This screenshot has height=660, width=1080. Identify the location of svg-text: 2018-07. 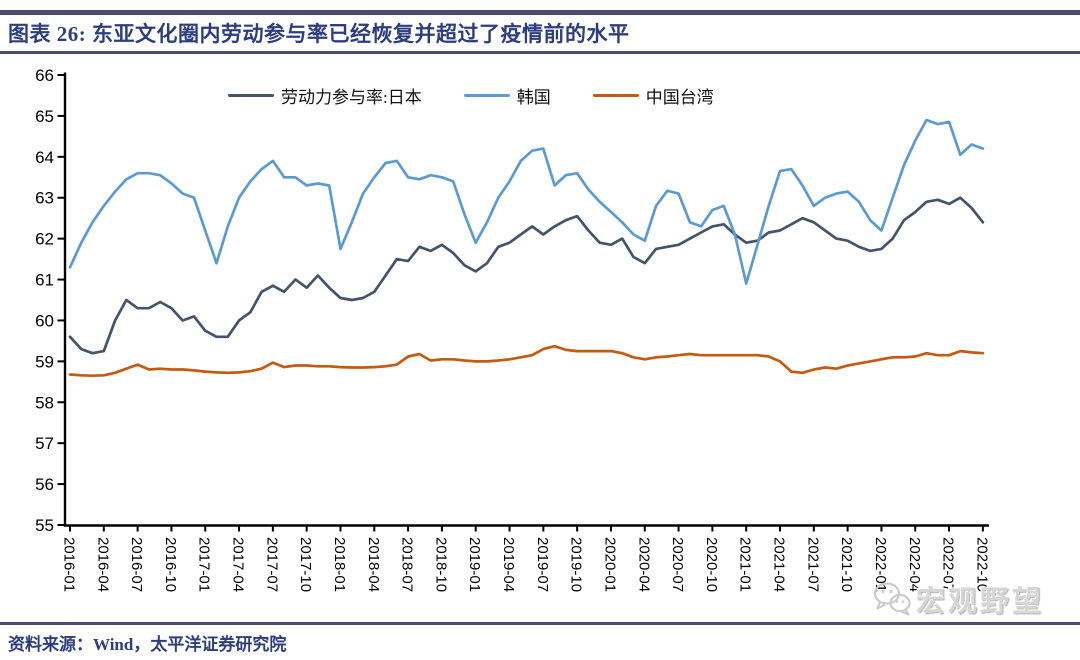
(407, 564).